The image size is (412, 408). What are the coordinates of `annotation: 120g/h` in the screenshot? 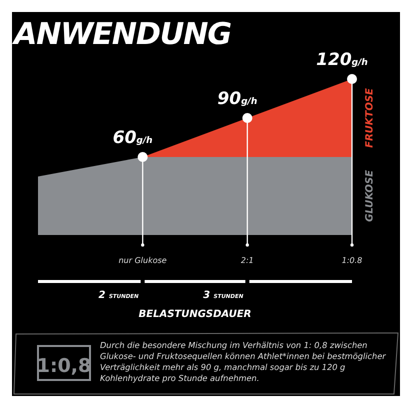 It's located at (342, 60).